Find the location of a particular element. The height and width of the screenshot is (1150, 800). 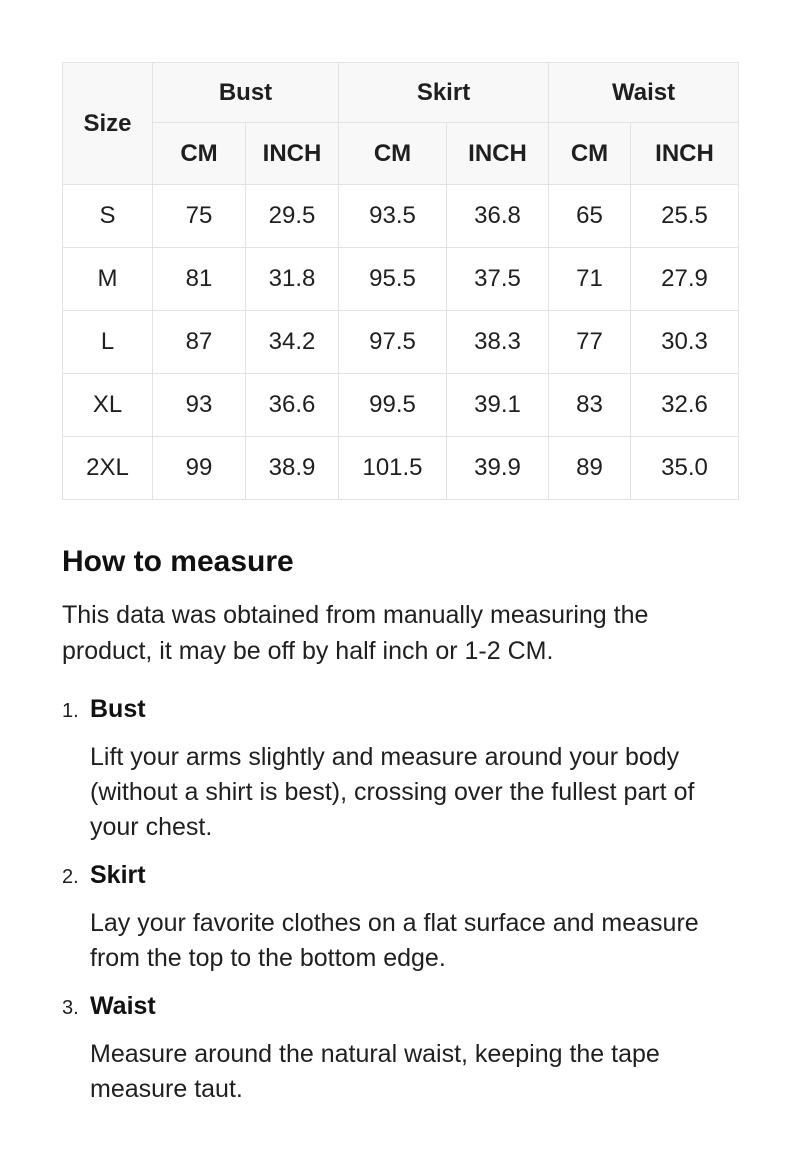

table-cell: 89 is located at coordinates (590, 468).